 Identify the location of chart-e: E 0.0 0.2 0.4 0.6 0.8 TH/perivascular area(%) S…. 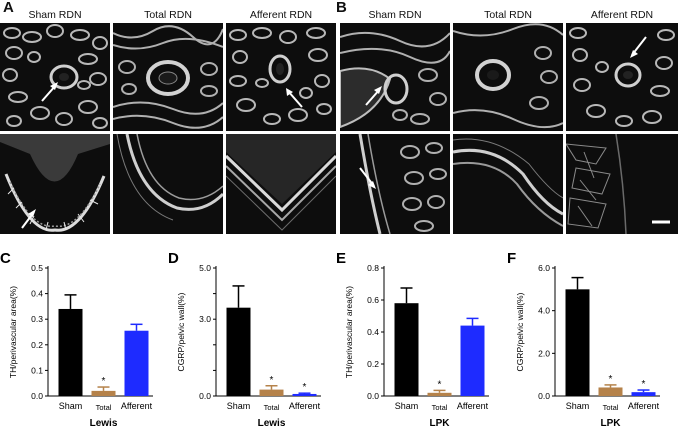
(412, 339).